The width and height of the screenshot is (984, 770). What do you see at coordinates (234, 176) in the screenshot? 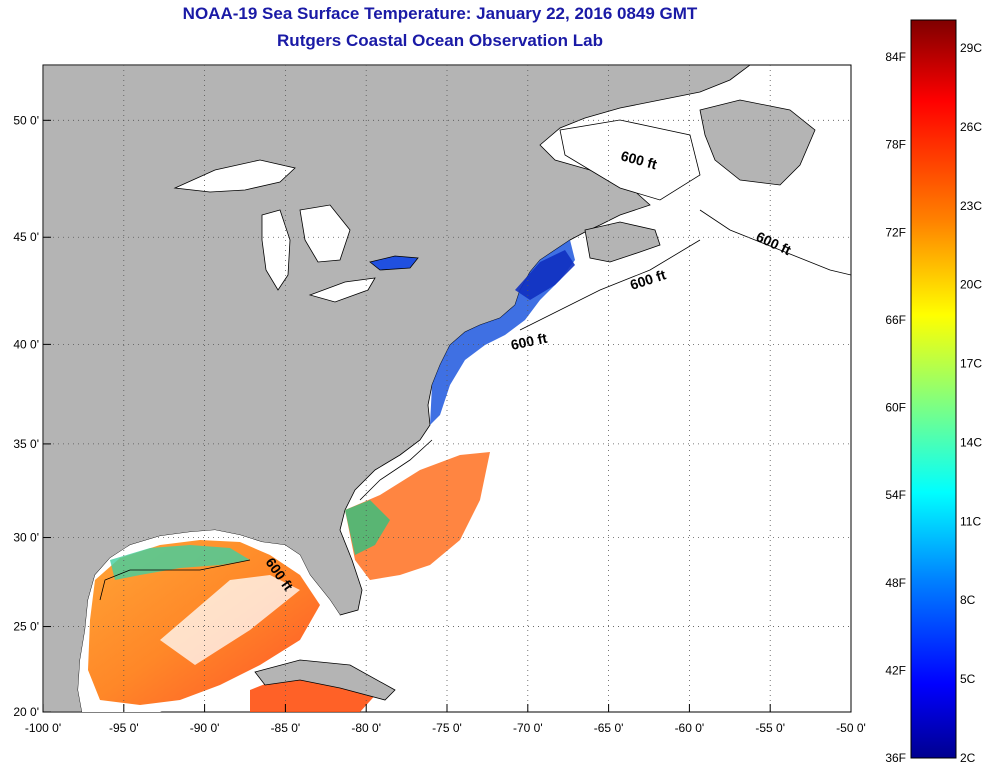
I see `lake-superior` at bounding box center [234, 176].